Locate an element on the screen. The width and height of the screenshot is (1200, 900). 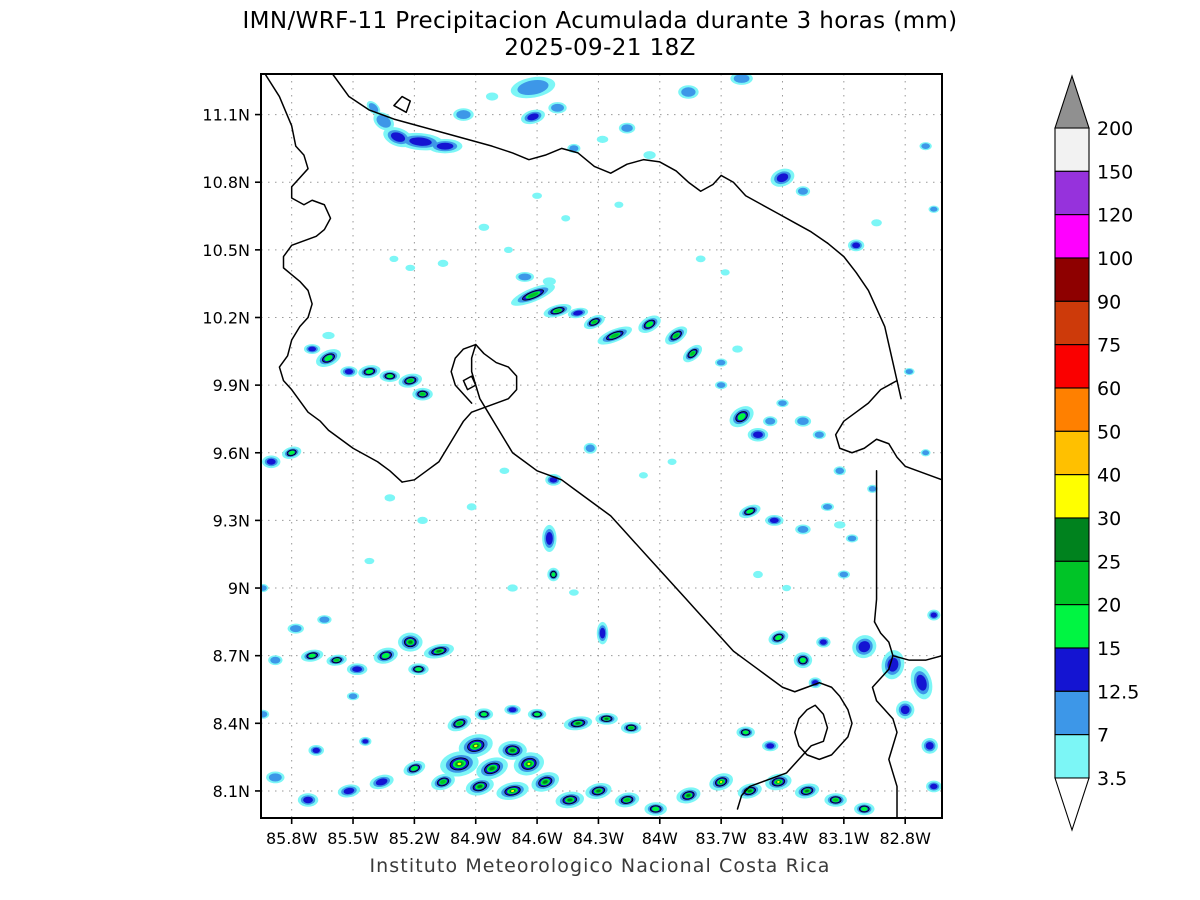
colorbar-tick-label: 150 is located at coordinates (1115, 172).